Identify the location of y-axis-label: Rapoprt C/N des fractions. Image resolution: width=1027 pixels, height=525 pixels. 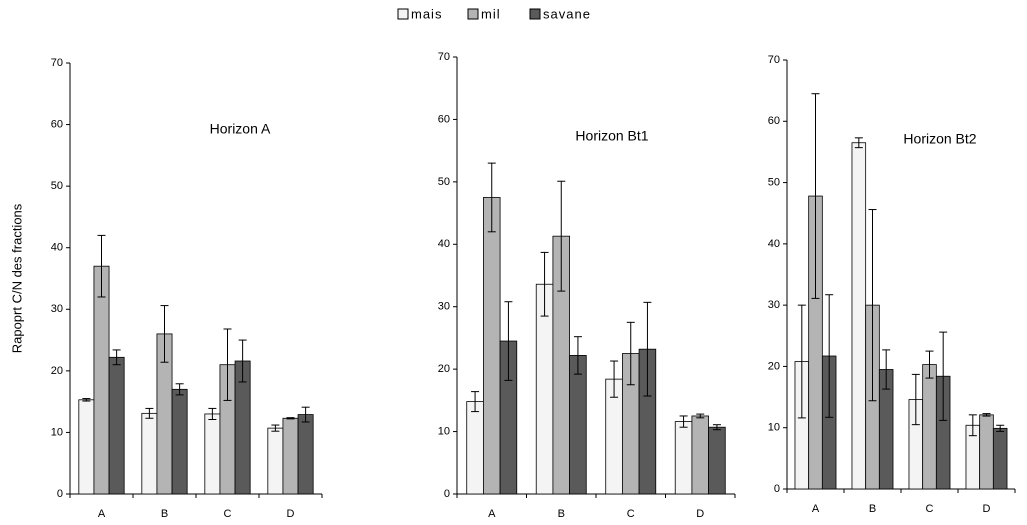
(16, 278).